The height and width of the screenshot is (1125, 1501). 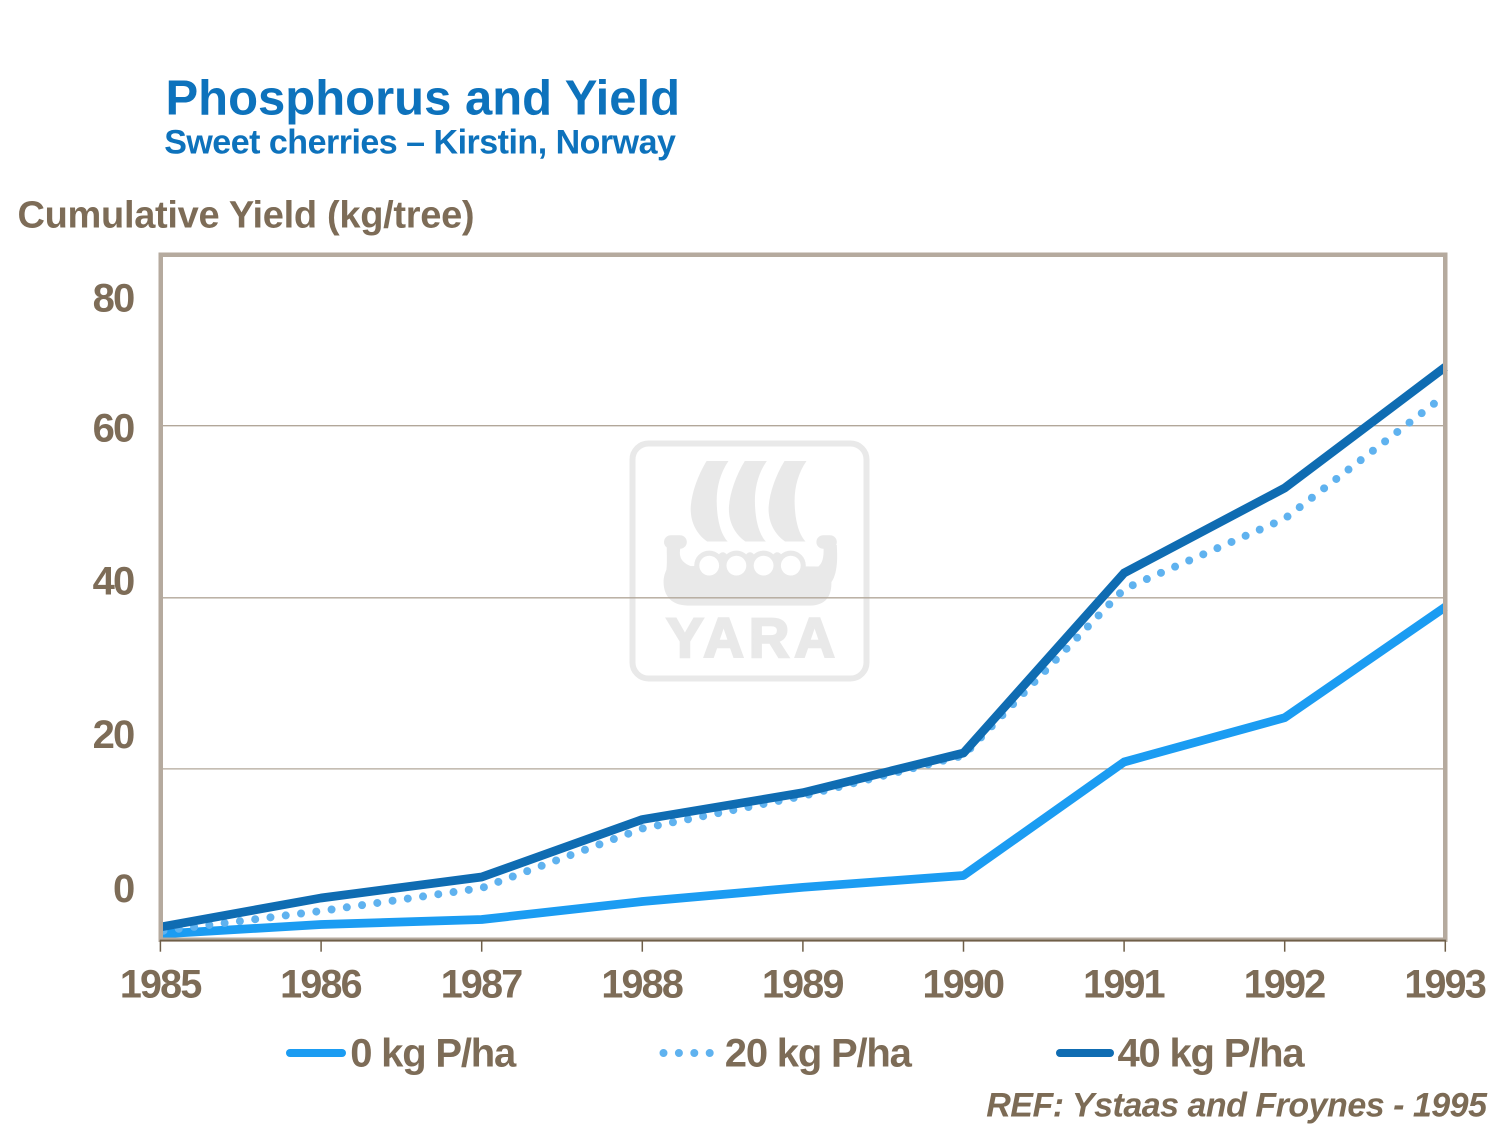 I want to click on svg-text: 1989, so click(x=803, y=984).